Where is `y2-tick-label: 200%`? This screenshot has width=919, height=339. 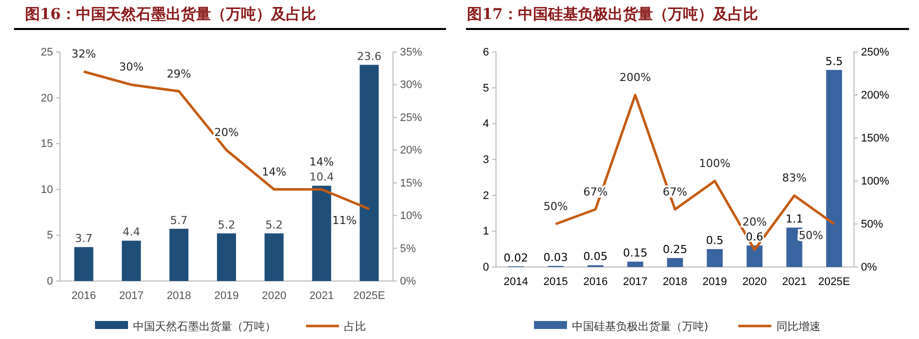 y2-tick-label: 200% is located at coordinates (875, 96).